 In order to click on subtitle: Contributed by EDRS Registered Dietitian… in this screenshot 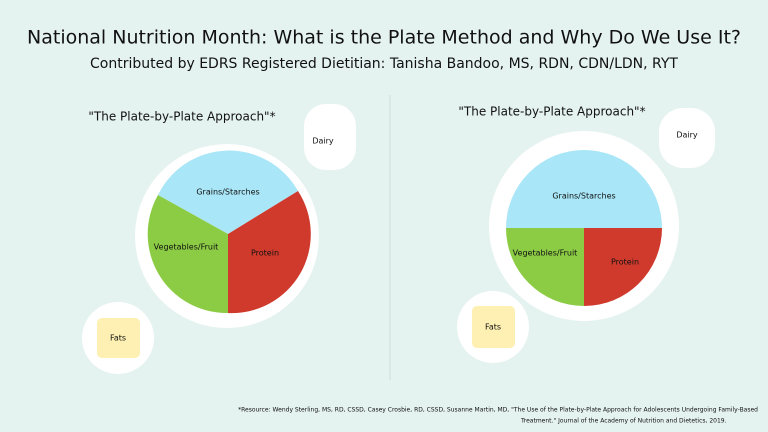, I will do `click(384, 64)`.